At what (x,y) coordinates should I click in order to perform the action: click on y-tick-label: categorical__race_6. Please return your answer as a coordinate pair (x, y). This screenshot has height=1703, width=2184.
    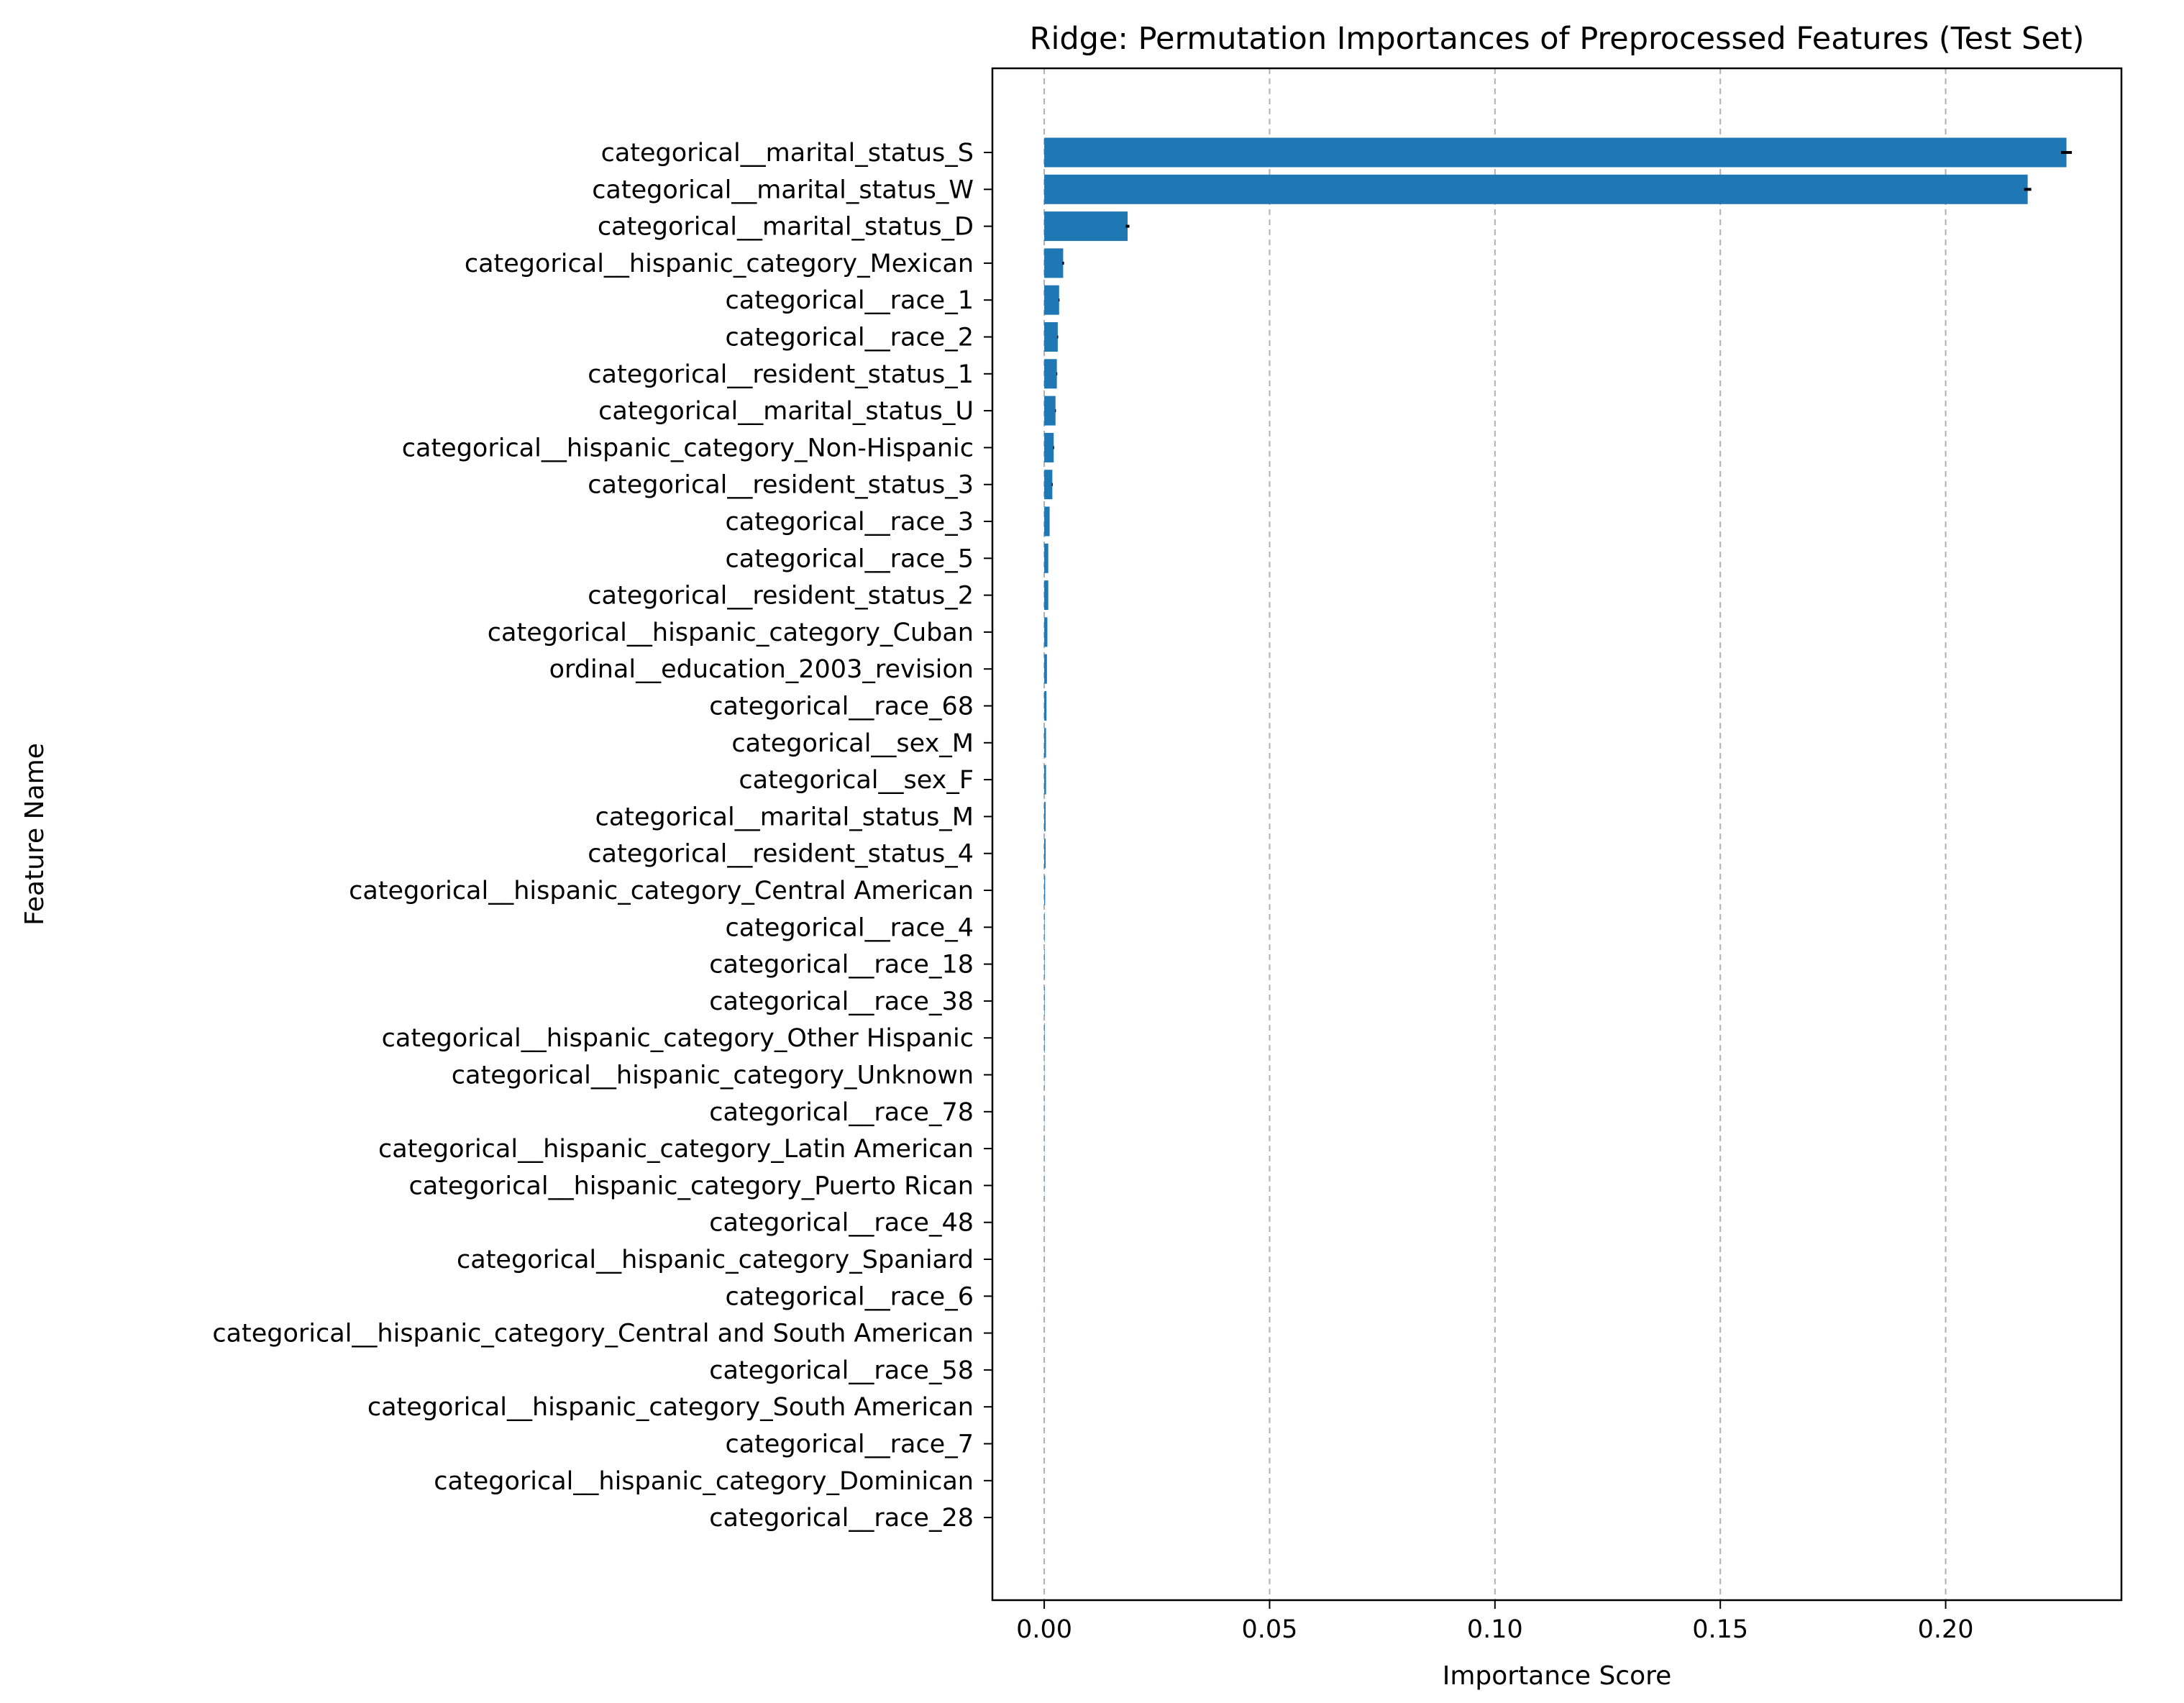
    Looking at the image, I should click on (850, 1296).